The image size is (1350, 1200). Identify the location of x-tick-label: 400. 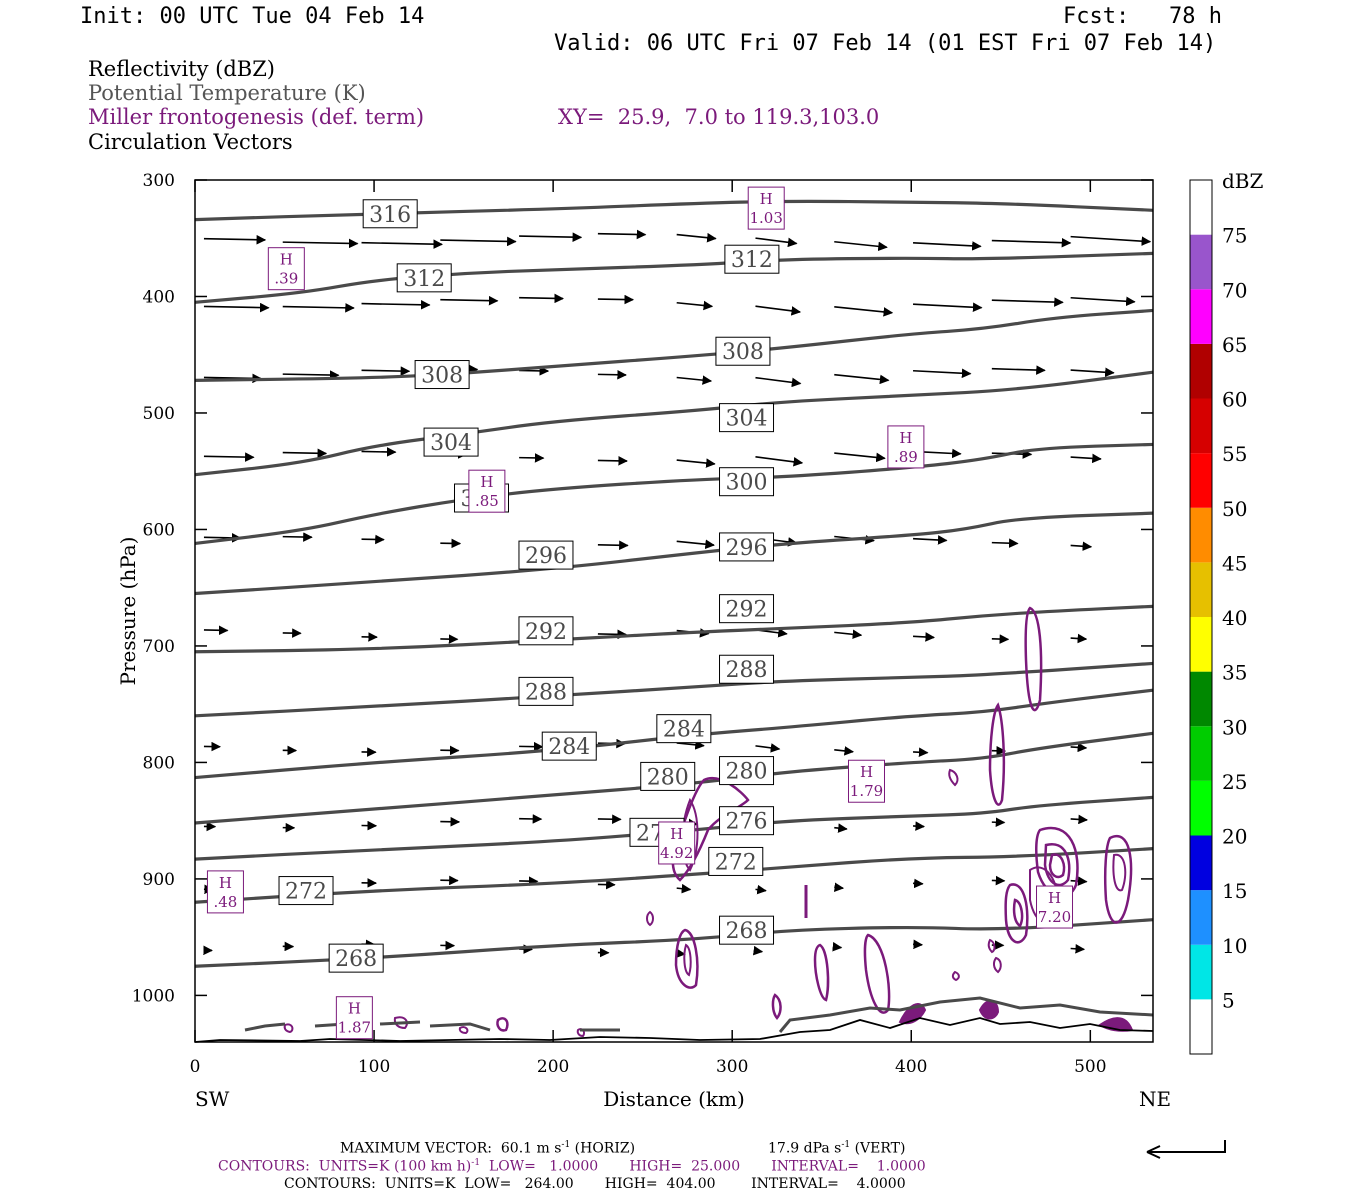
(911, 1067).